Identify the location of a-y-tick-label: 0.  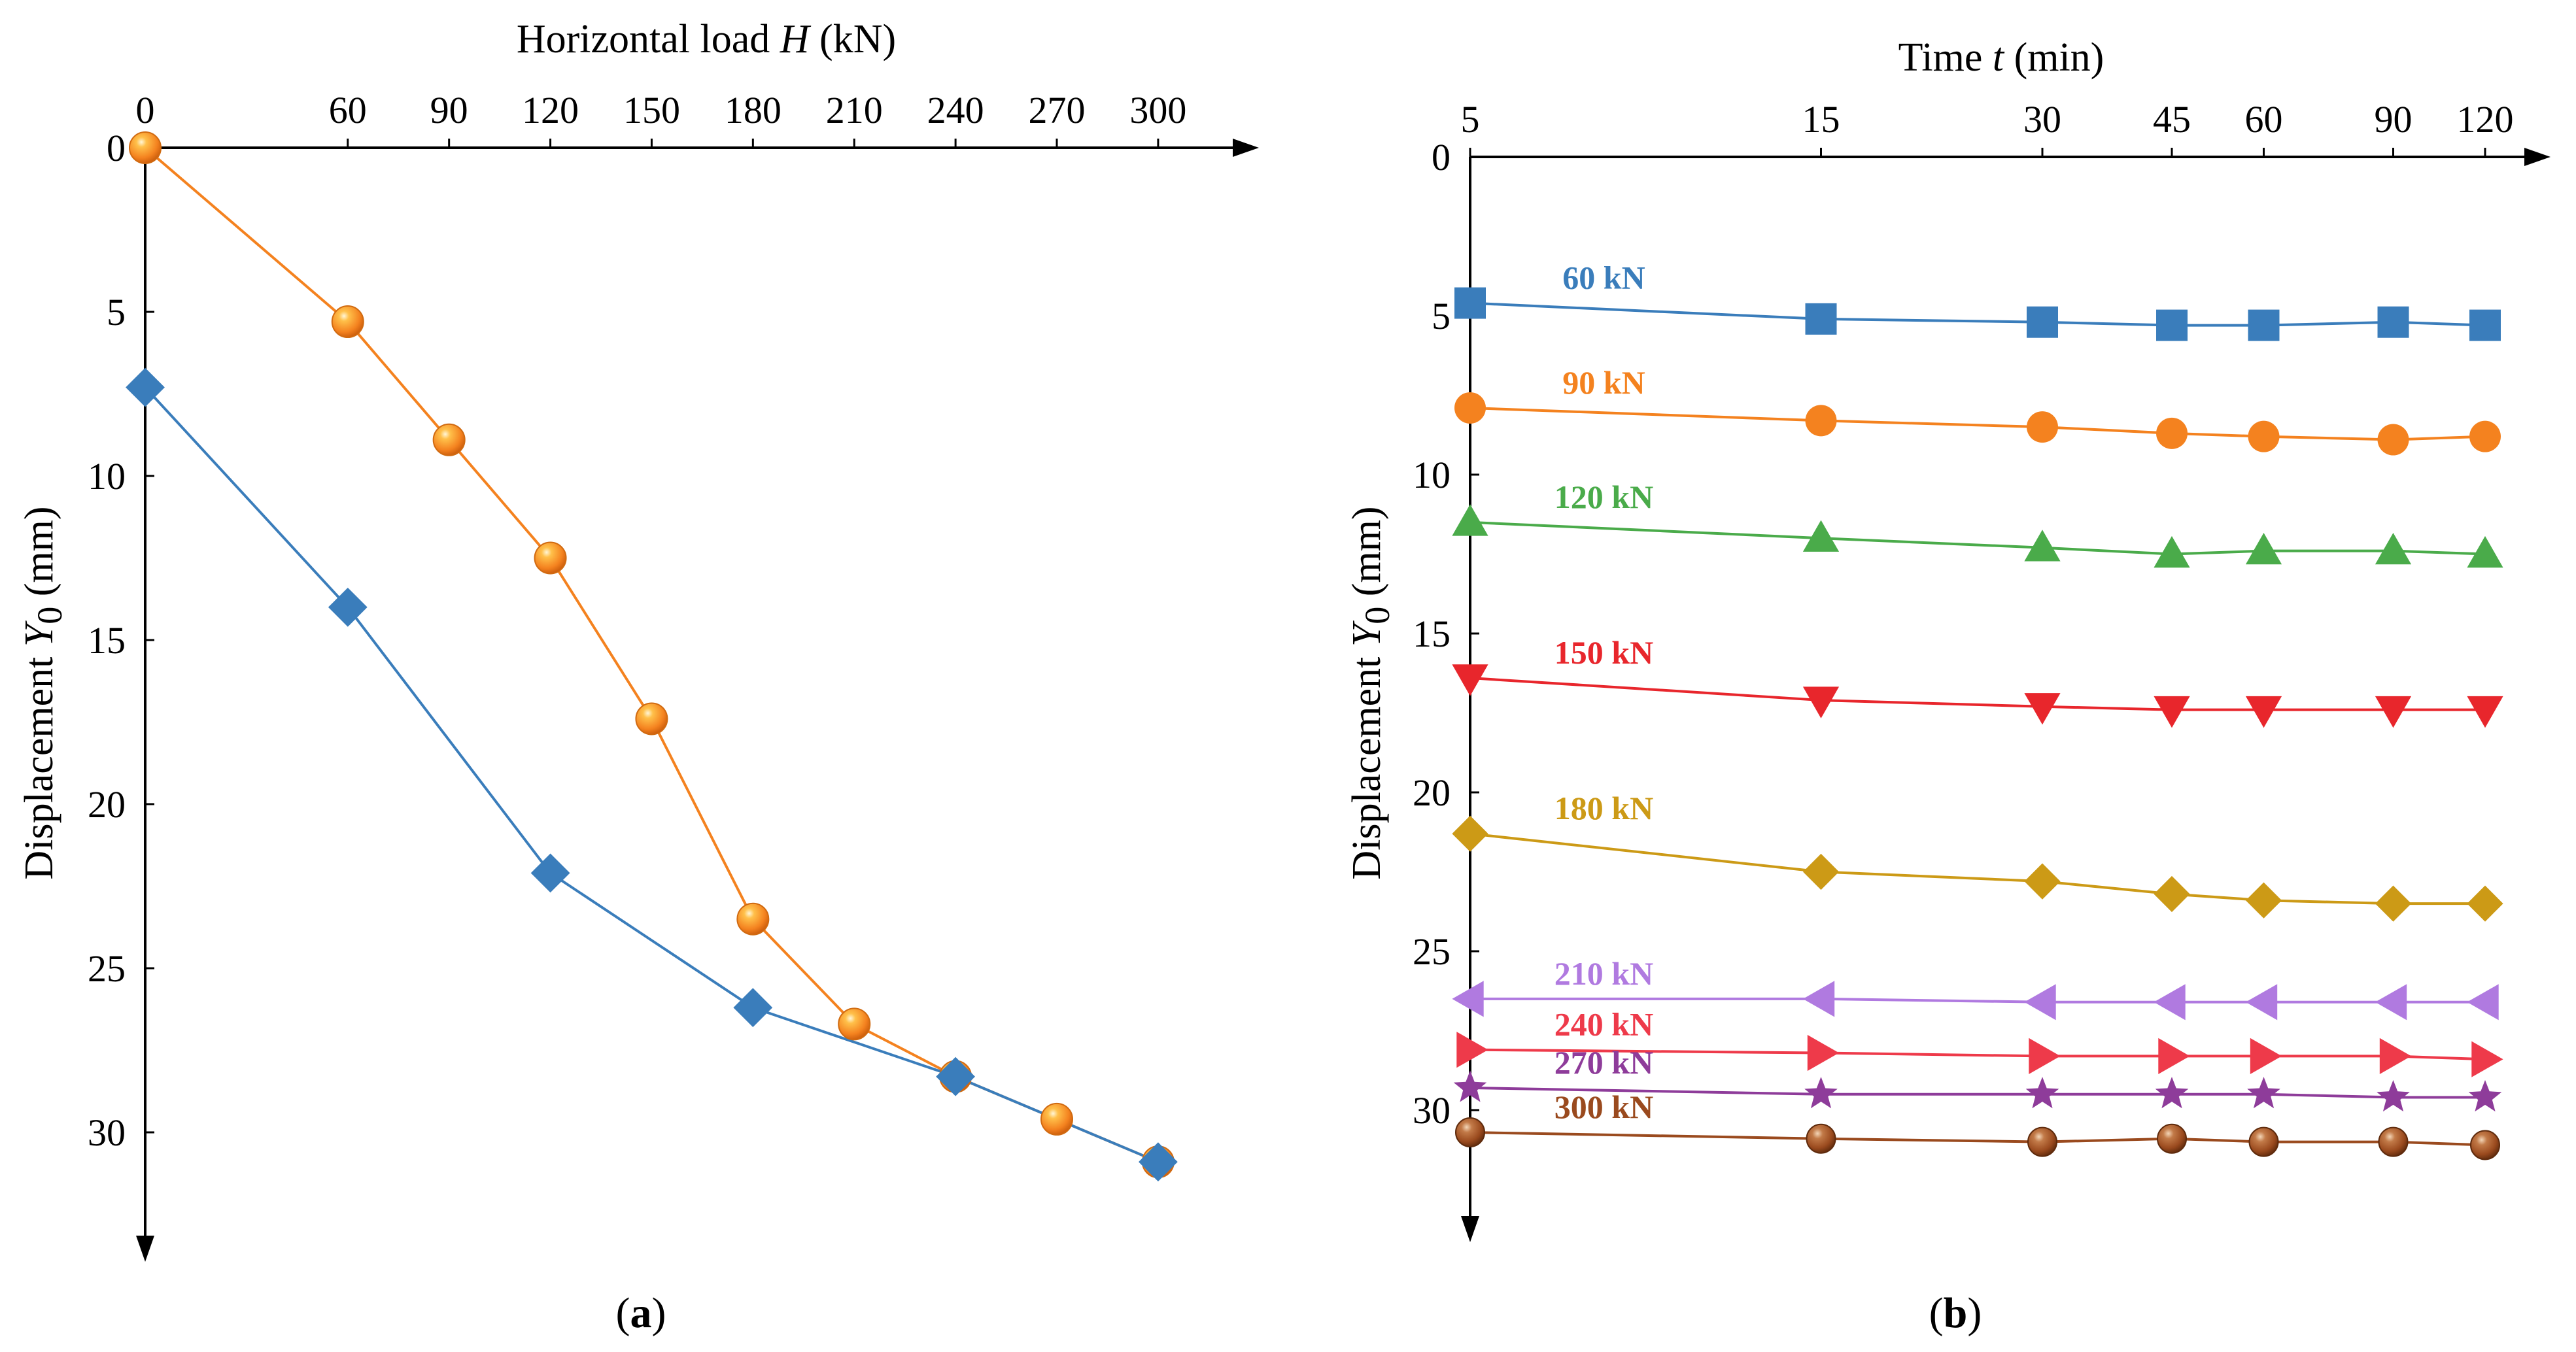
(117, 148).